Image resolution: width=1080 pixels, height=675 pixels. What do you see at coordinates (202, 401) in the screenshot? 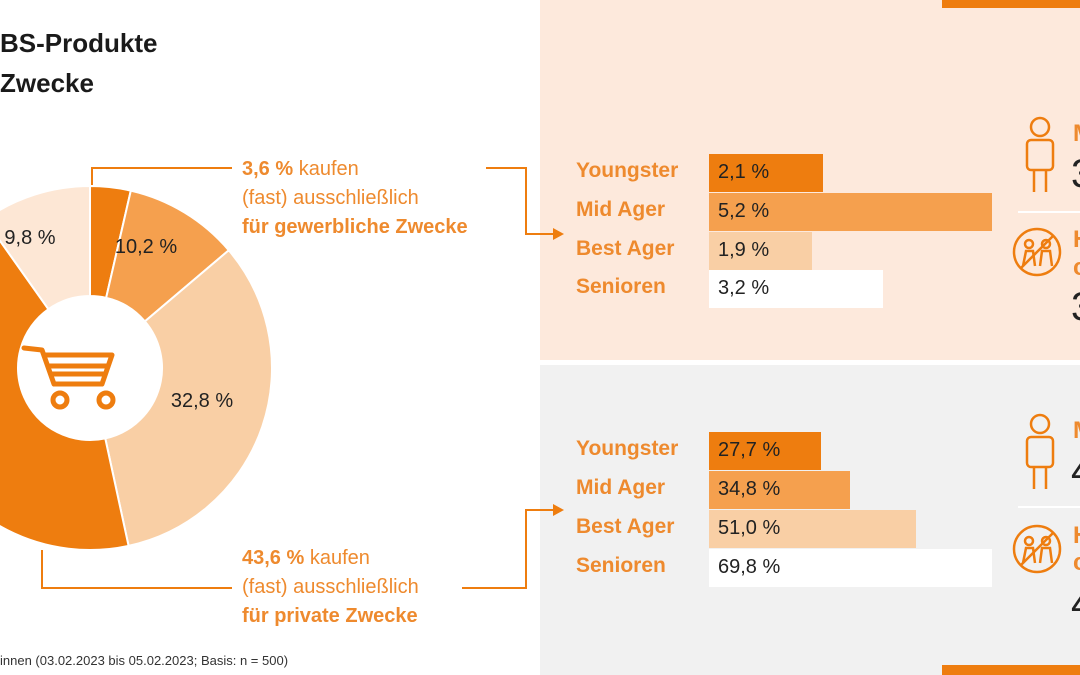
I see `donut-slice-label: 32,8 %` at bounding box center [202, 401].